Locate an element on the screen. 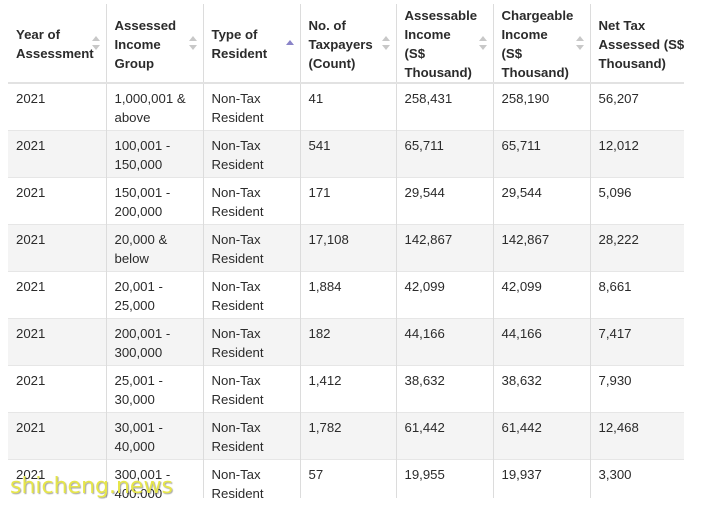  column-header: Assessable Income (S$ Thousand) is located at coordinates (444, 44).